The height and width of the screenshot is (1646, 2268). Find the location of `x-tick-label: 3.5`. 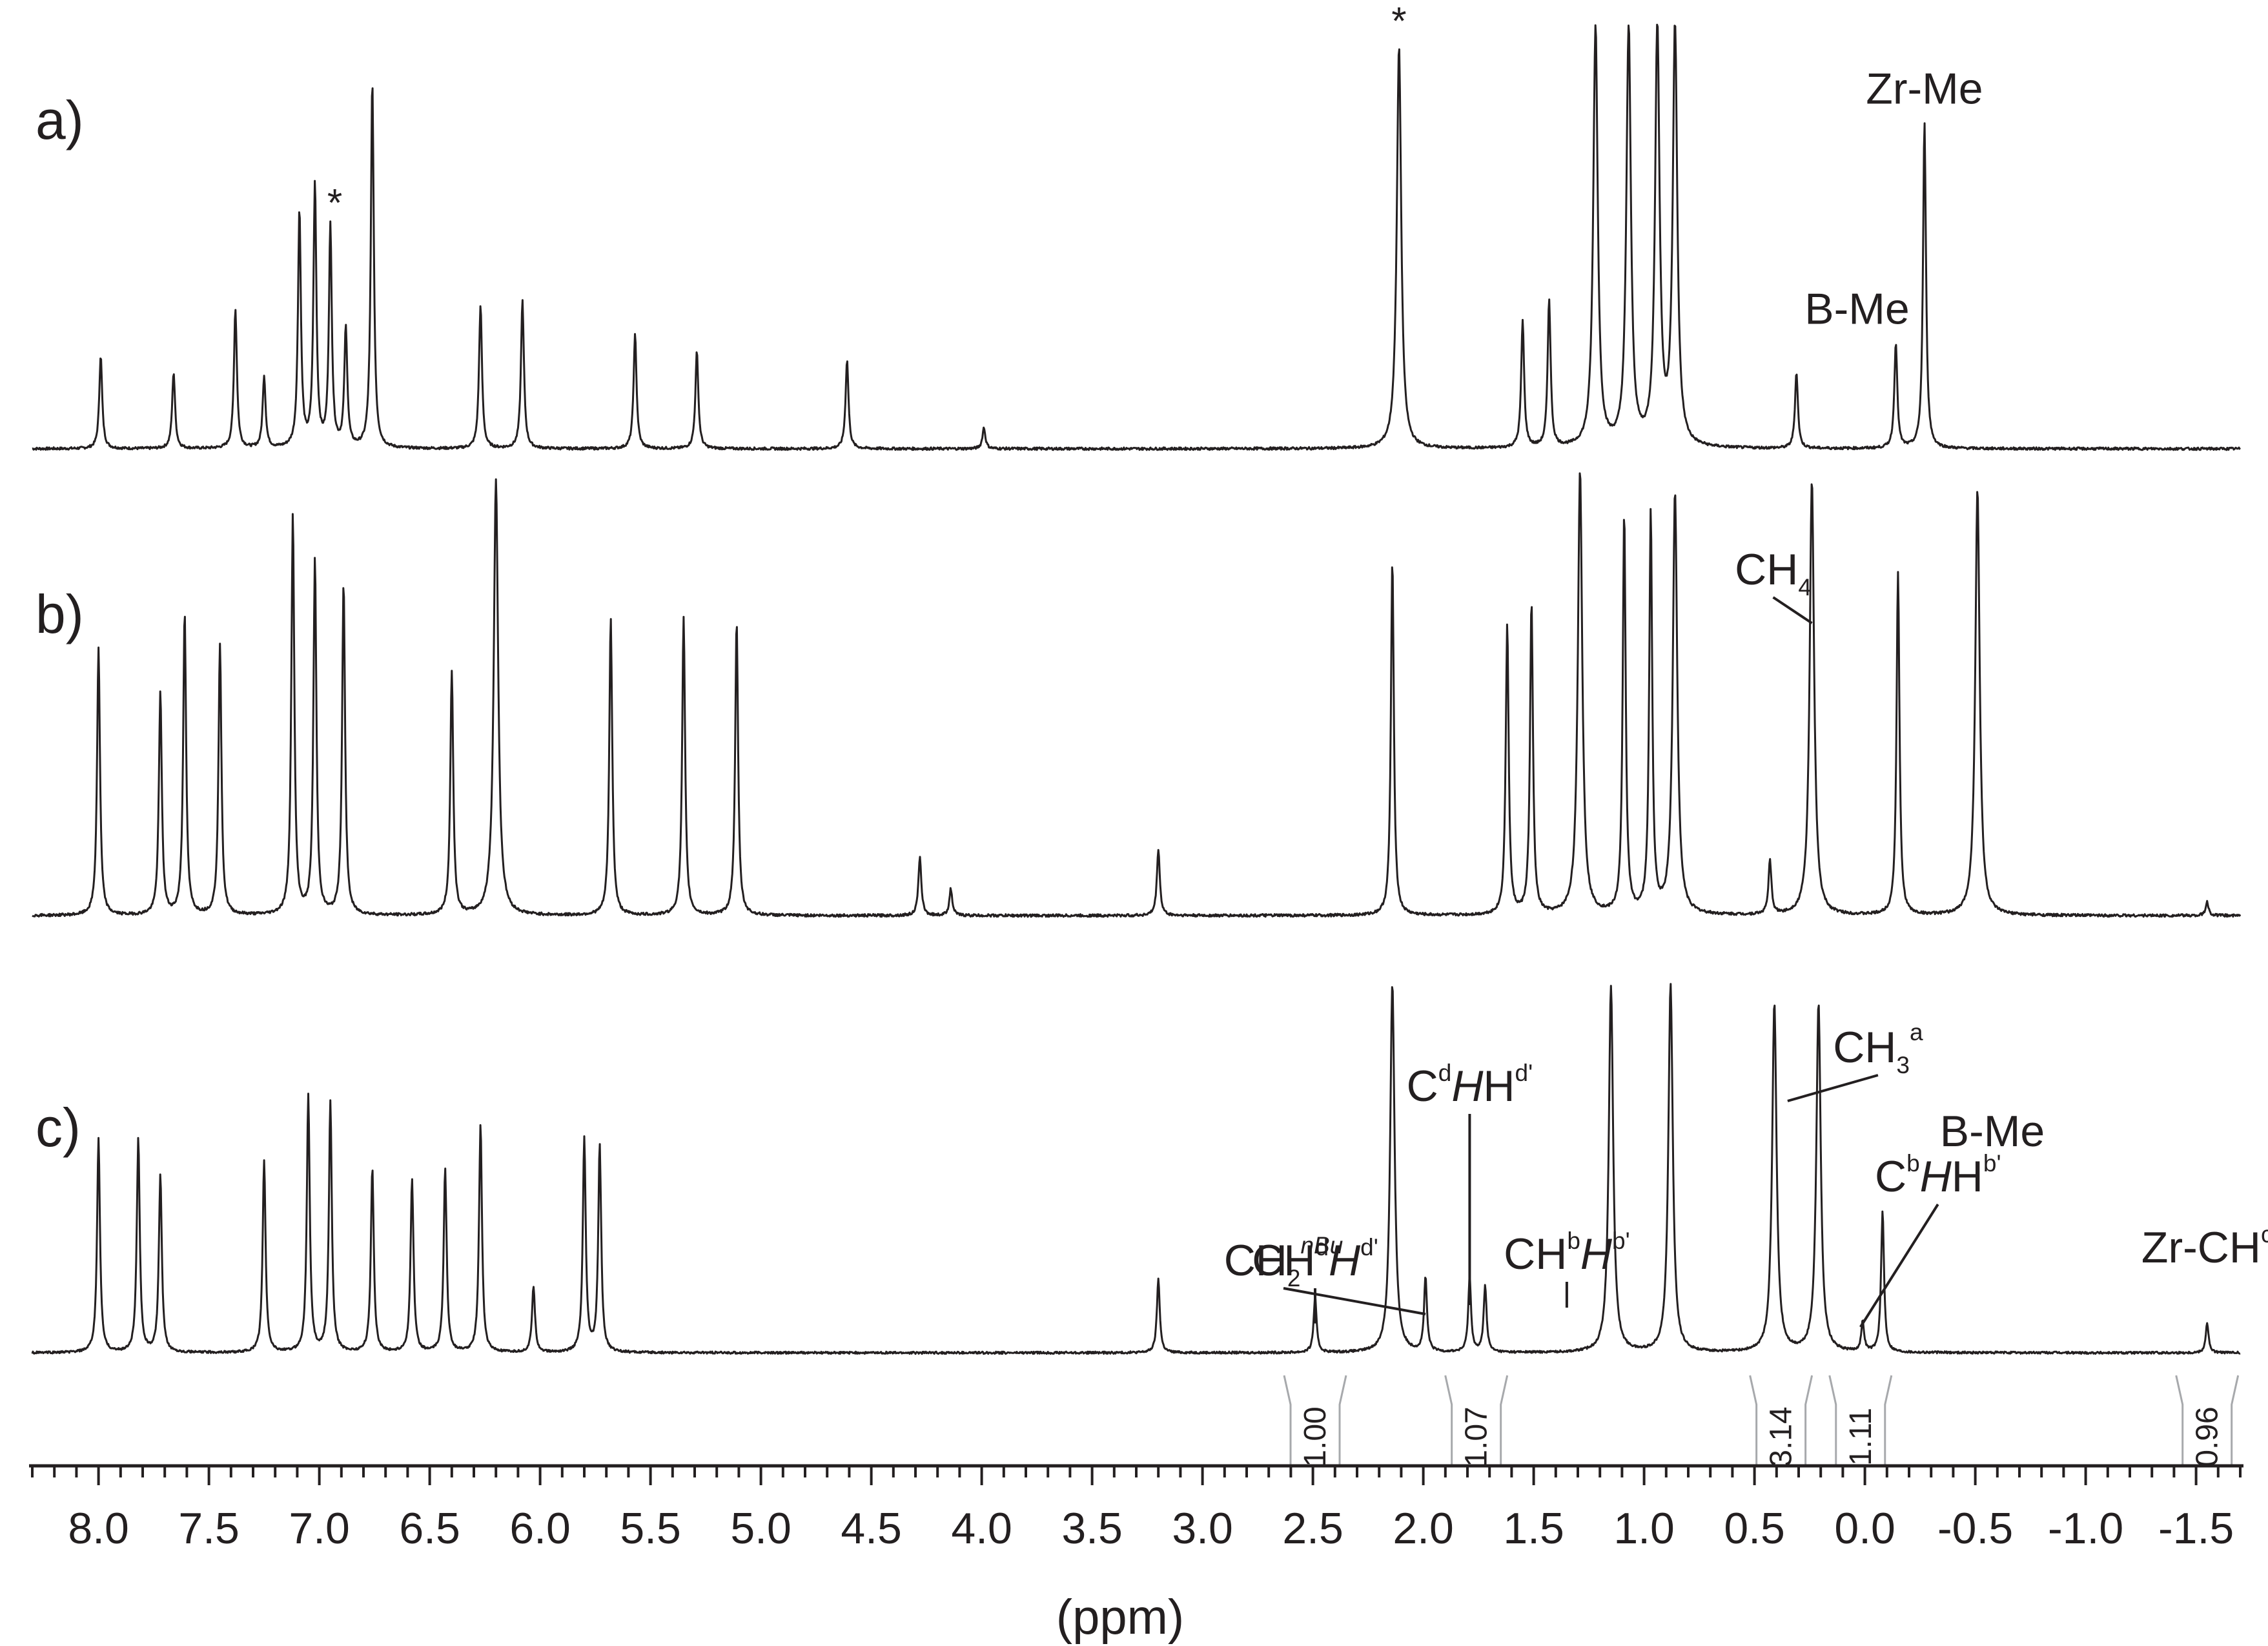

x-tick-label: 3.5 is located at coordinates (1092, 1528).